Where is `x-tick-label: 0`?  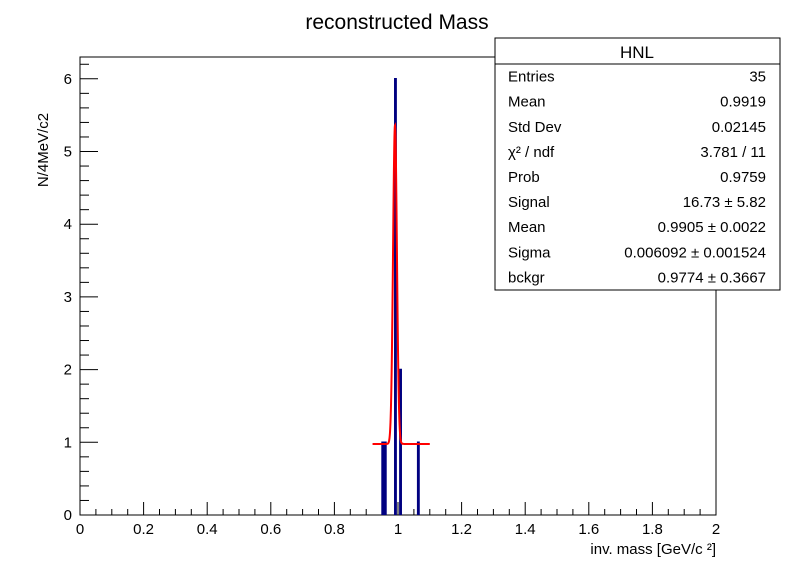
x-tick-label: 0 is located at coordinates (80, 529).